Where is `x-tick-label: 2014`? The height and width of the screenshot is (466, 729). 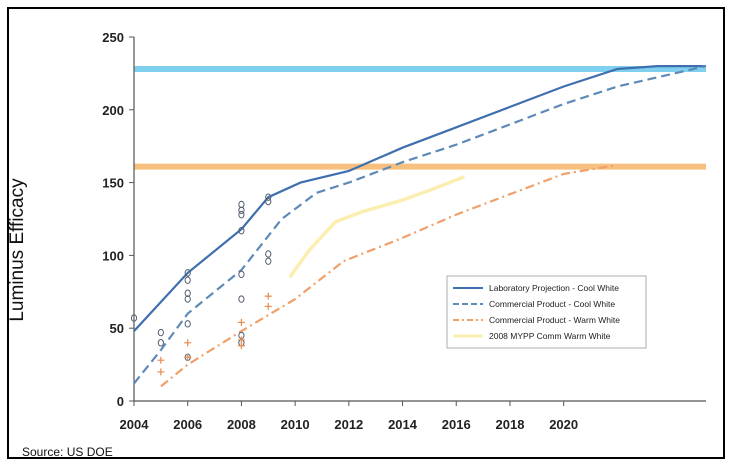
x-tick-label: 2014 is located at coordinates (403, 424).